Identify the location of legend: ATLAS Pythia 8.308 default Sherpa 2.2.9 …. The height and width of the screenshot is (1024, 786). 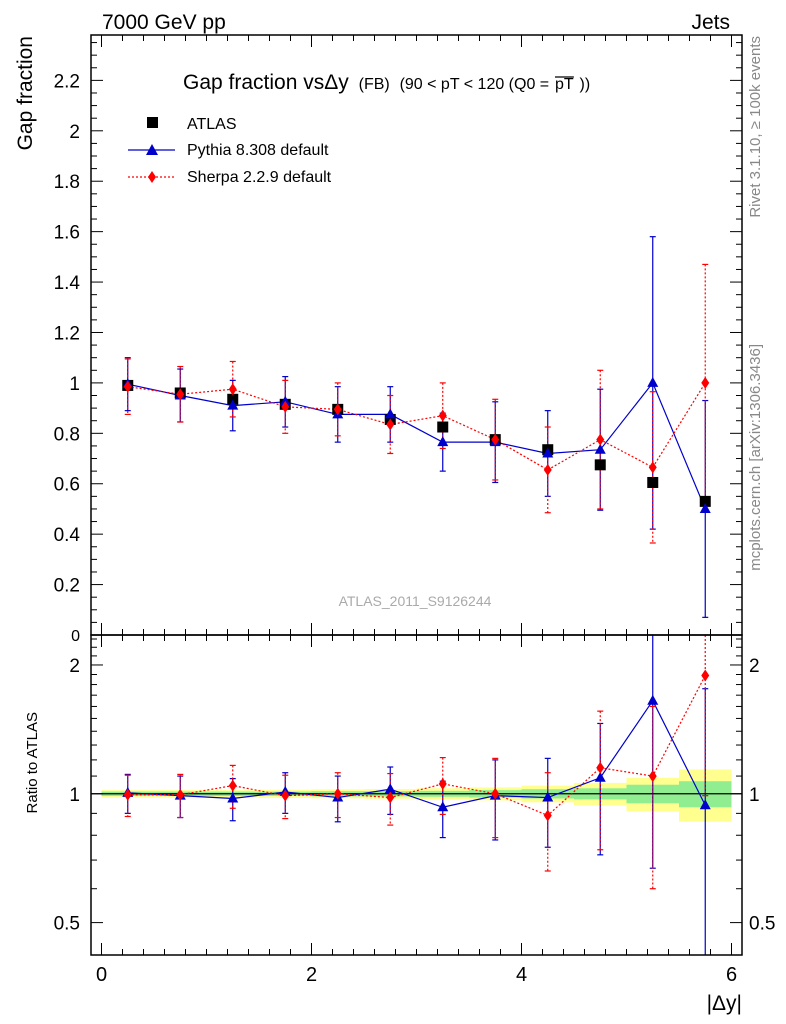
(230, 151).